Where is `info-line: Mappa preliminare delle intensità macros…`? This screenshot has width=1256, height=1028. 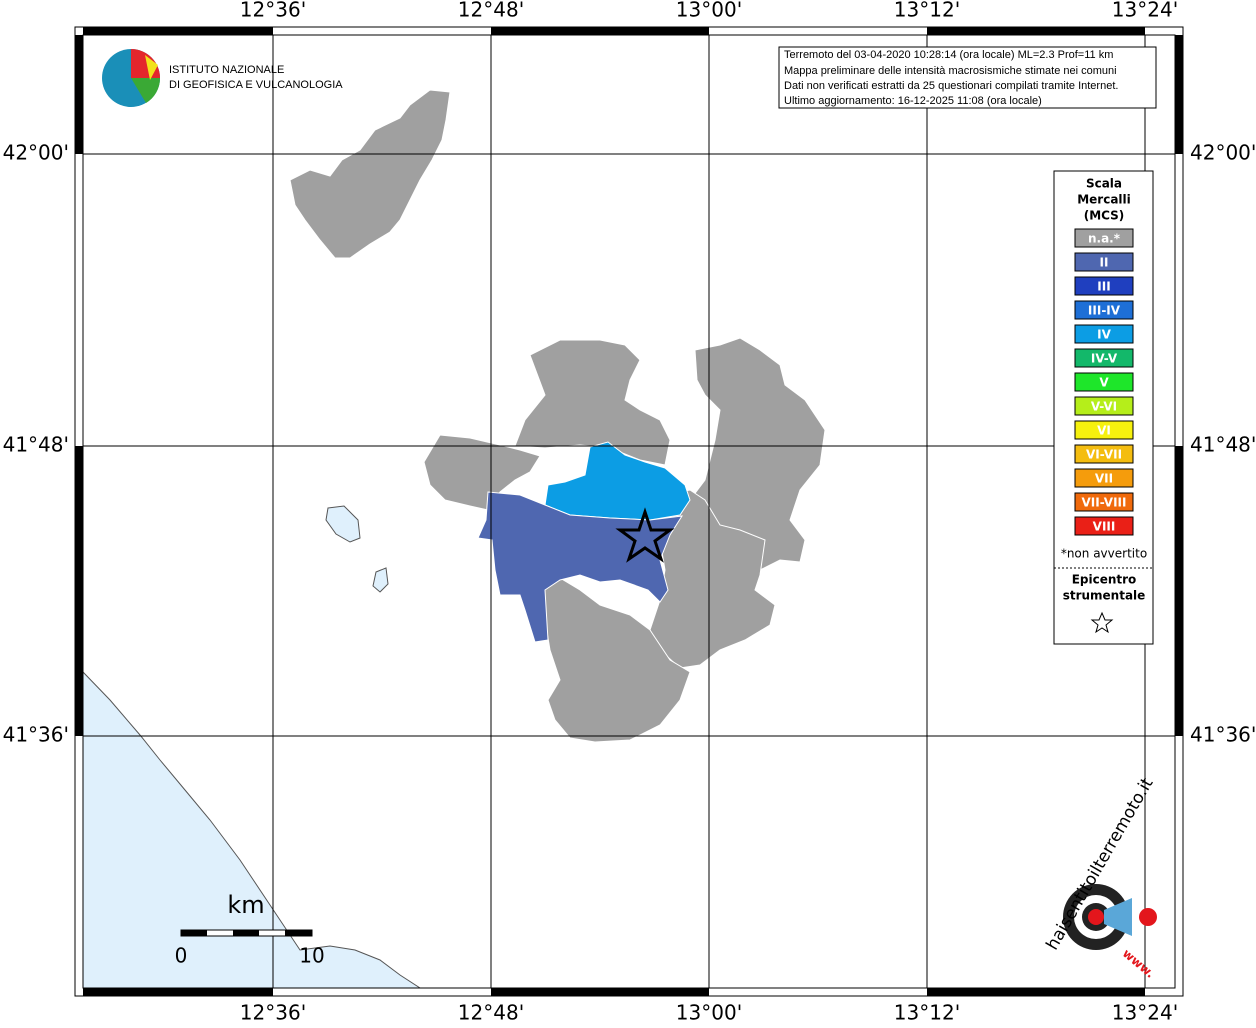
info-line: Mappa preliminare delle intensità macros… is located at coordinates (950, 71).